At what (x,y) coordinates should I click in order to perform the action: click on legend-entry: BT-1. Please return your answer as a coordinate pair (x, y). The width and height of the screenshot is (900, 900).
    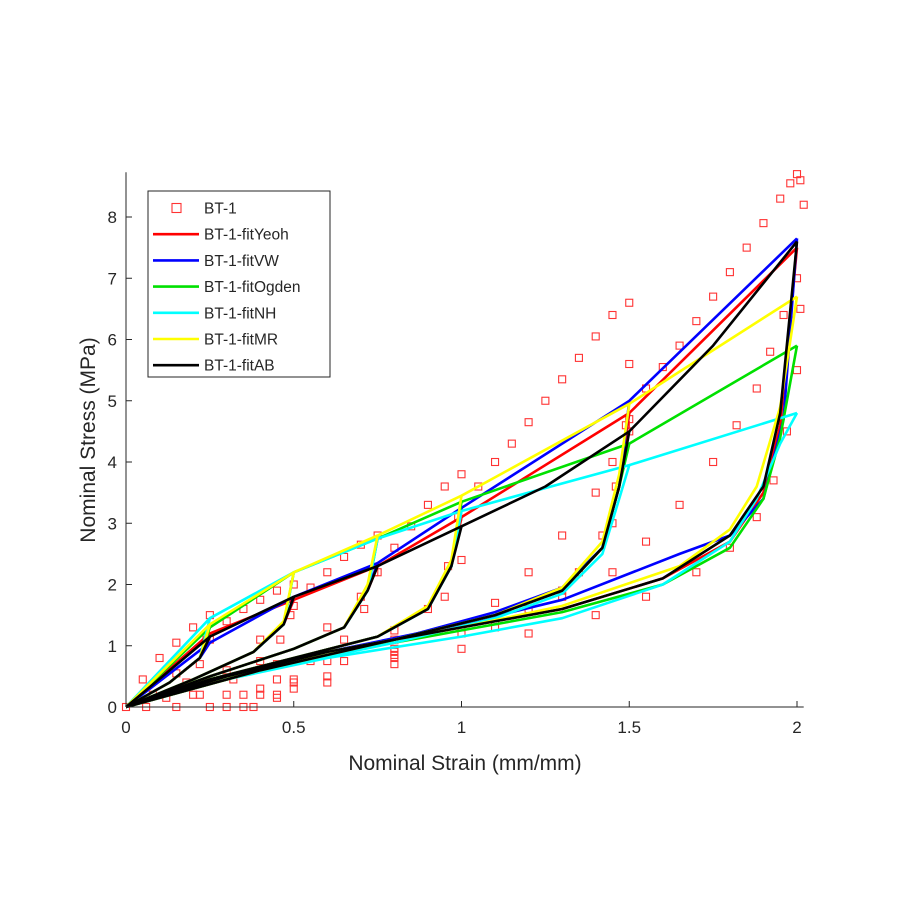
    Looking at the image, I should click on (204, 209).